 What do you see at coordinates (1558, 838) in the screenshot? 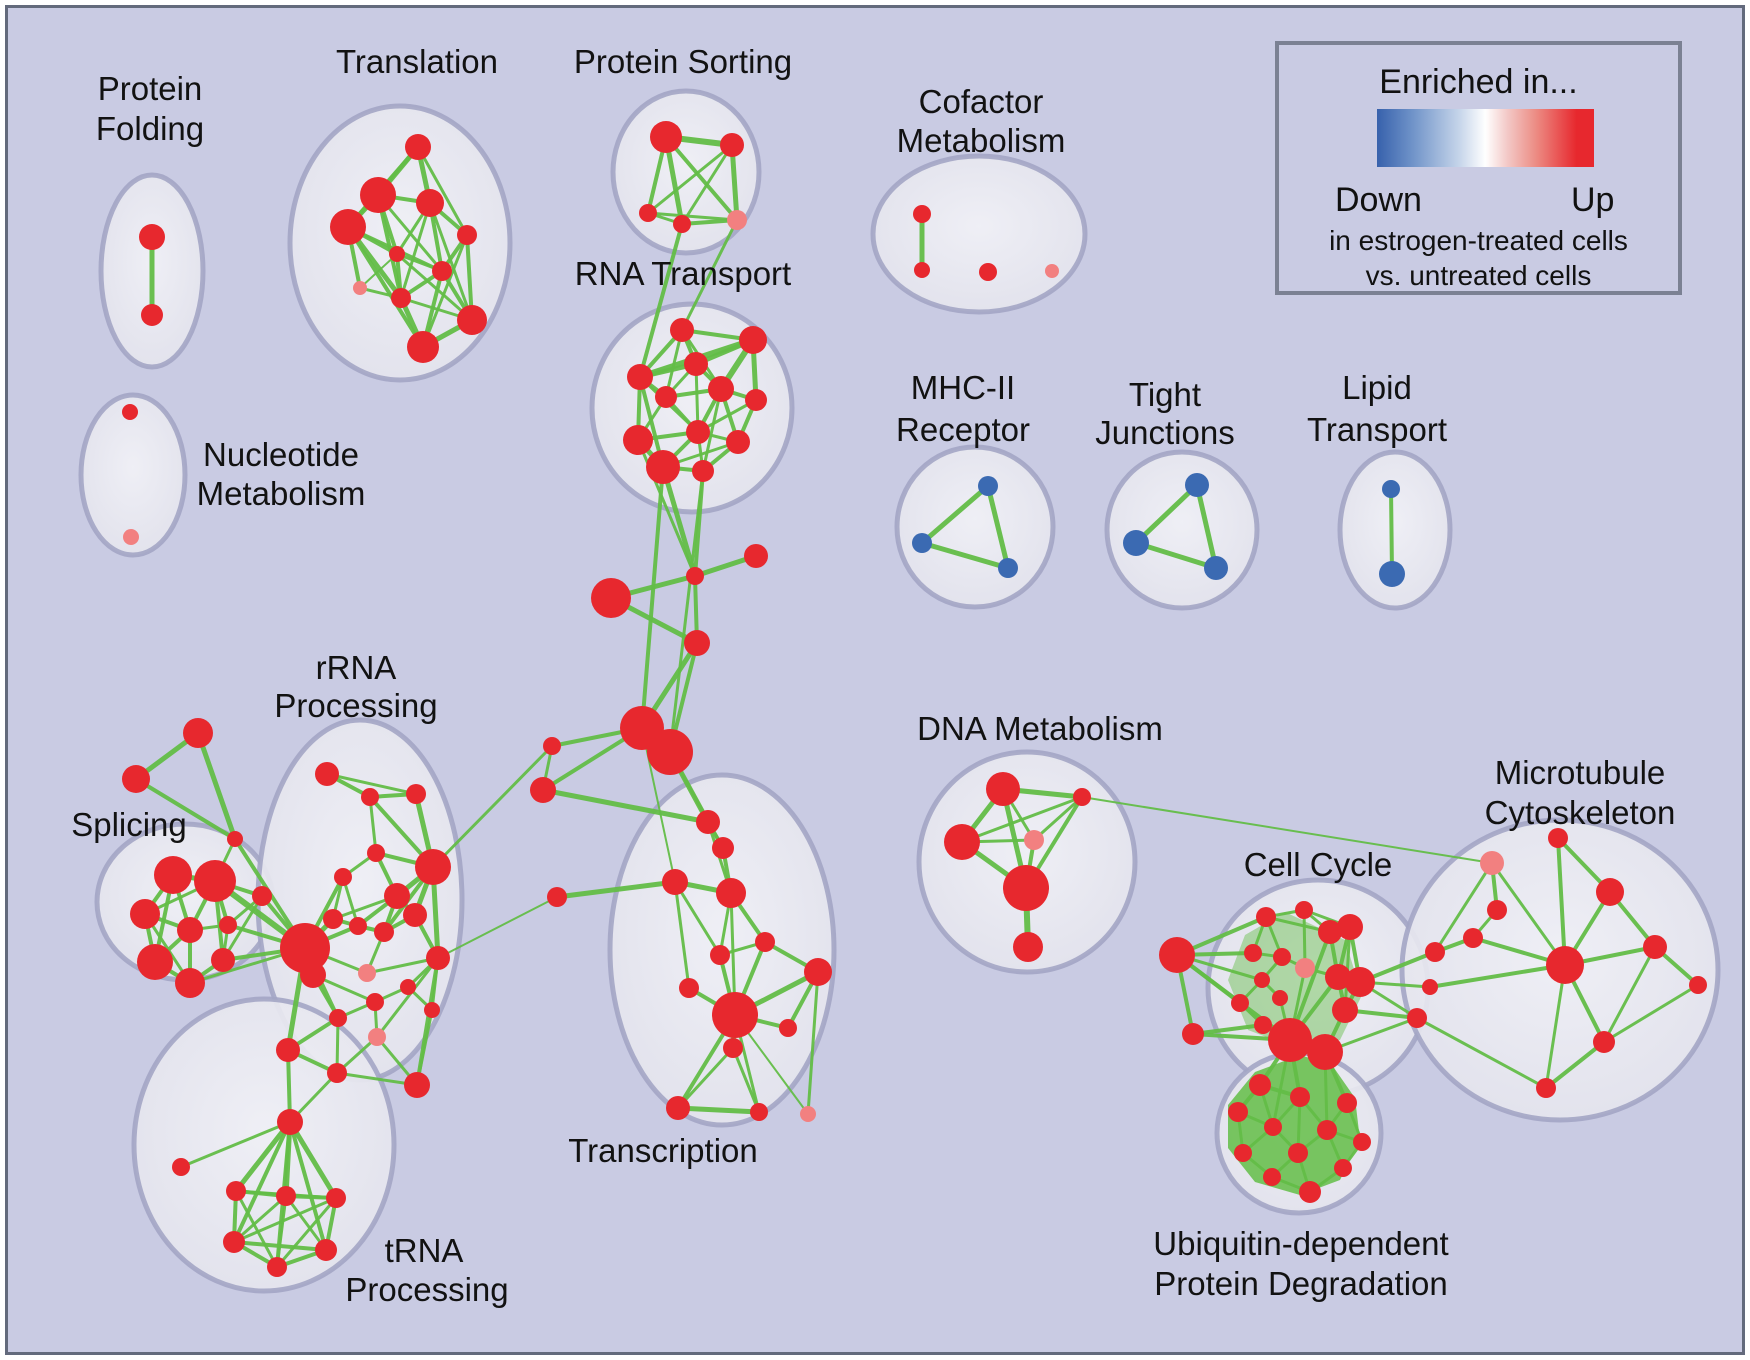
I see `node-MT2` at bounding box center [1558, 838].